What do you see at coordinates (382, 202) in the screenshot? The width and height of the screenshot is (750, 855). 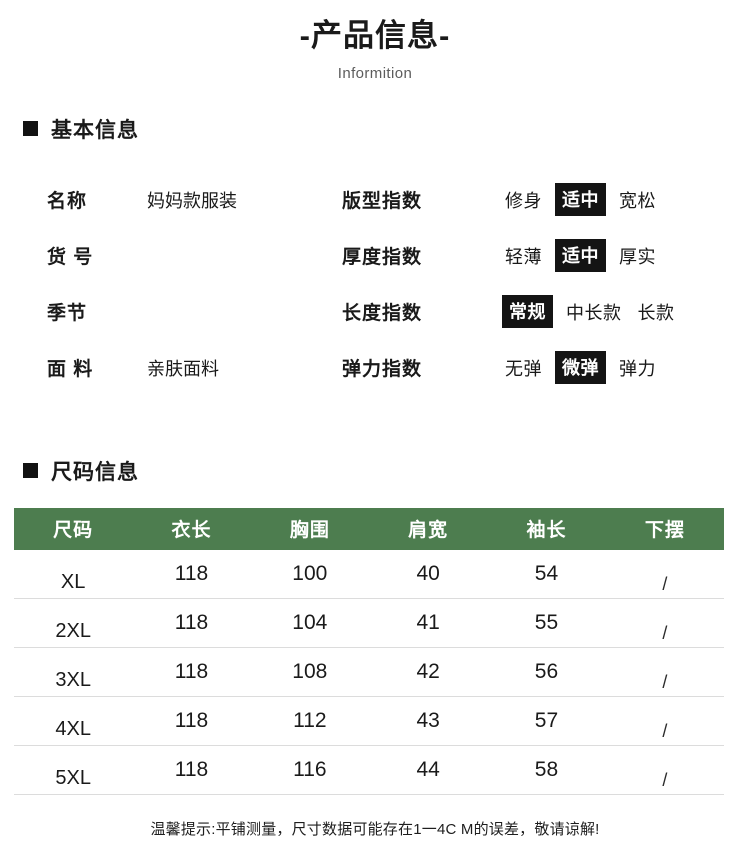 I see `index-label: 版型指数` at bounding box center [382, 202].